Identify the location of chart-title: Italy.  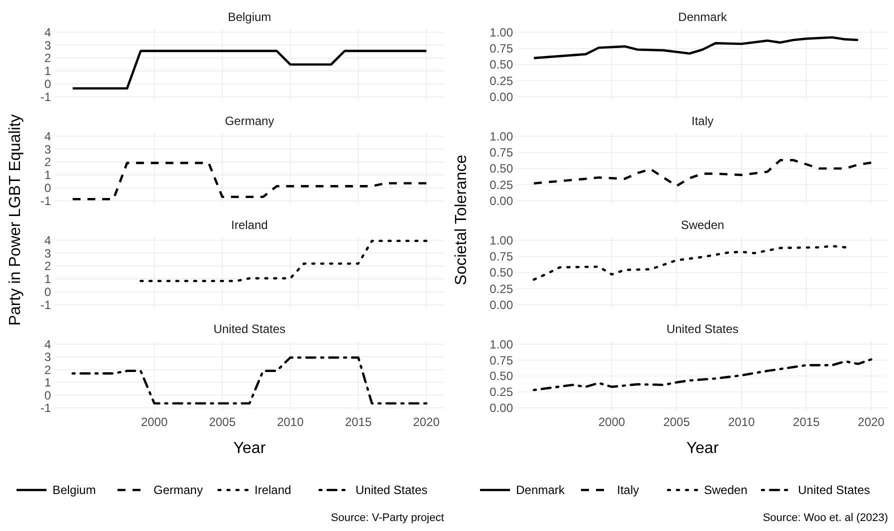
(702, 121).